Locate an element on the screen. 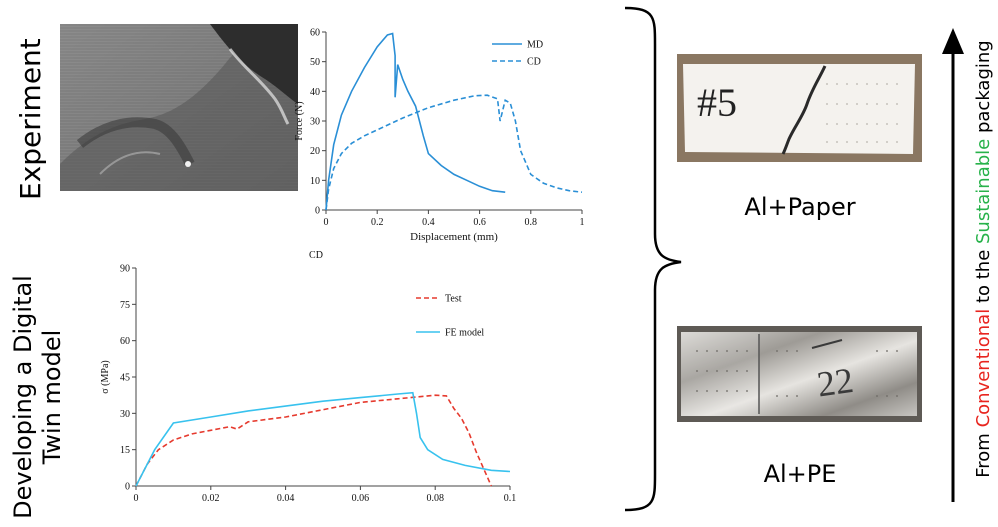 The image size is (998, 527). statement-conventional: Conventional is located at coordinates (983, 368).